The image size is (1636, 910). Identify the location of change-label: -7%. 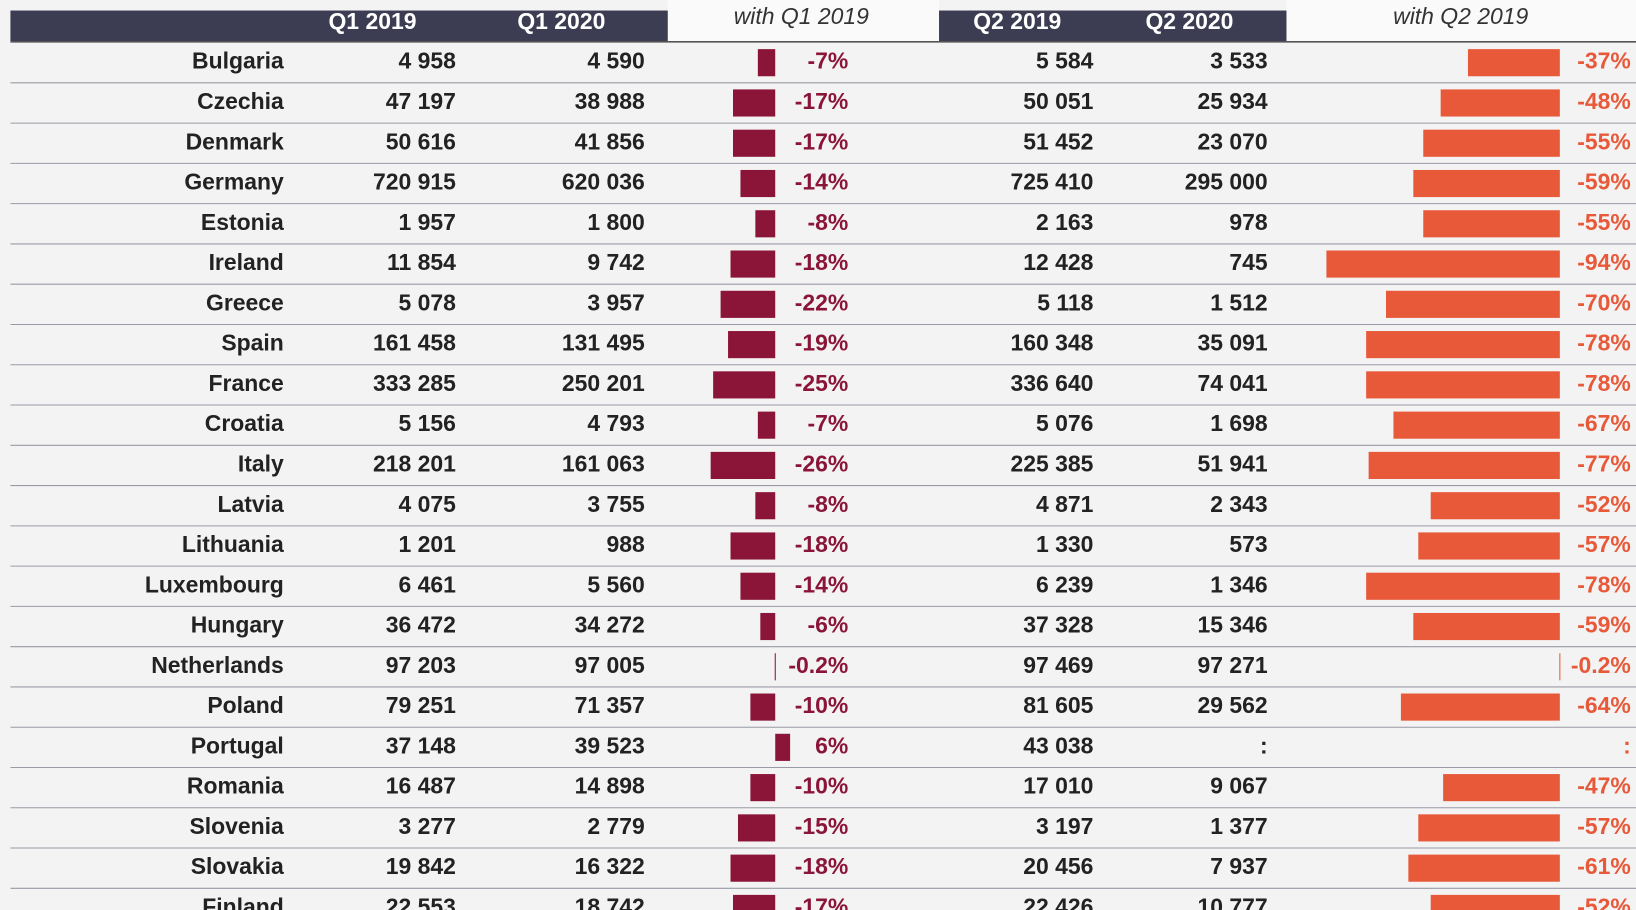
(827, 61).